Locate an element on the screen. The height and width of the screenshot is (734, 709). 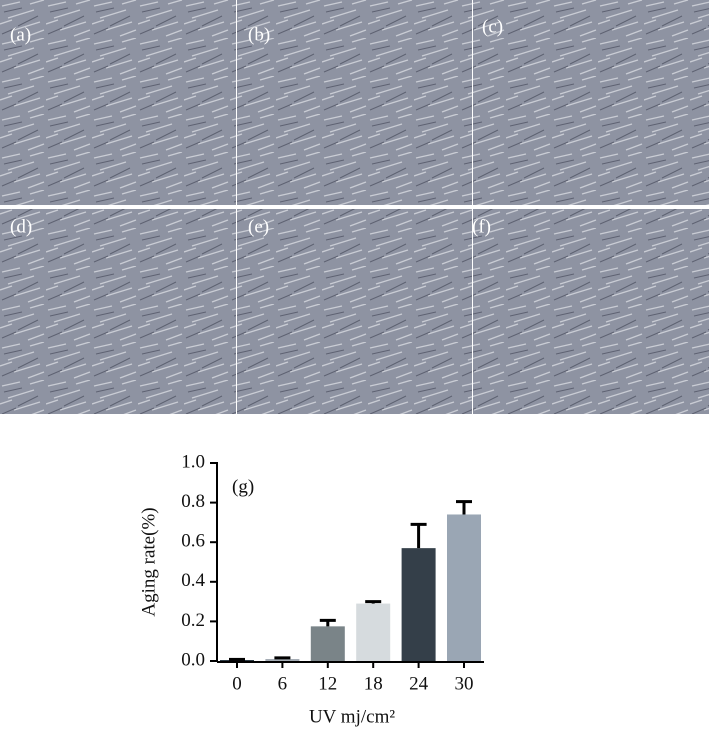
x-tick-label: 6 is located at coordinates (283, 683).